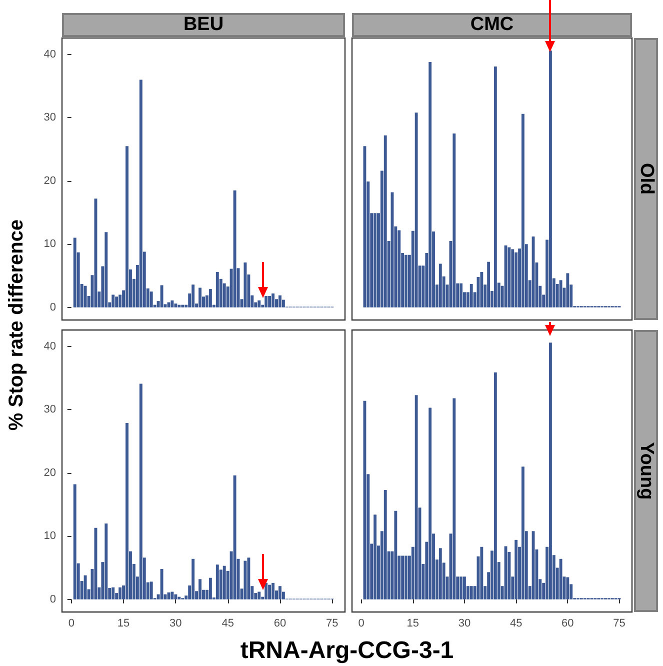  I want to click on y-tick-label: 0, so click(53, 307).